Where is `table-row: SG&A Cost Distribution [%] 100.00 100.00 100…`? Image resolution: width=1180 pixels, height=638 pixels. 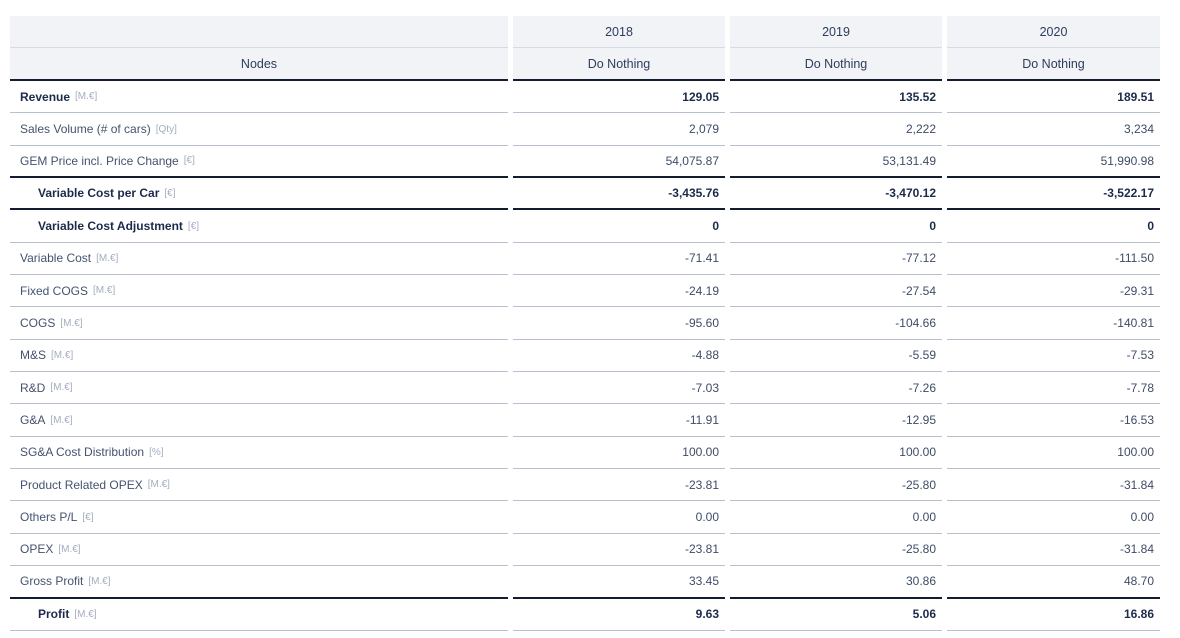 table-row: SG&A Cost Distribution [%] 100.00 100.00 100… is located at coordinates (585, 453).